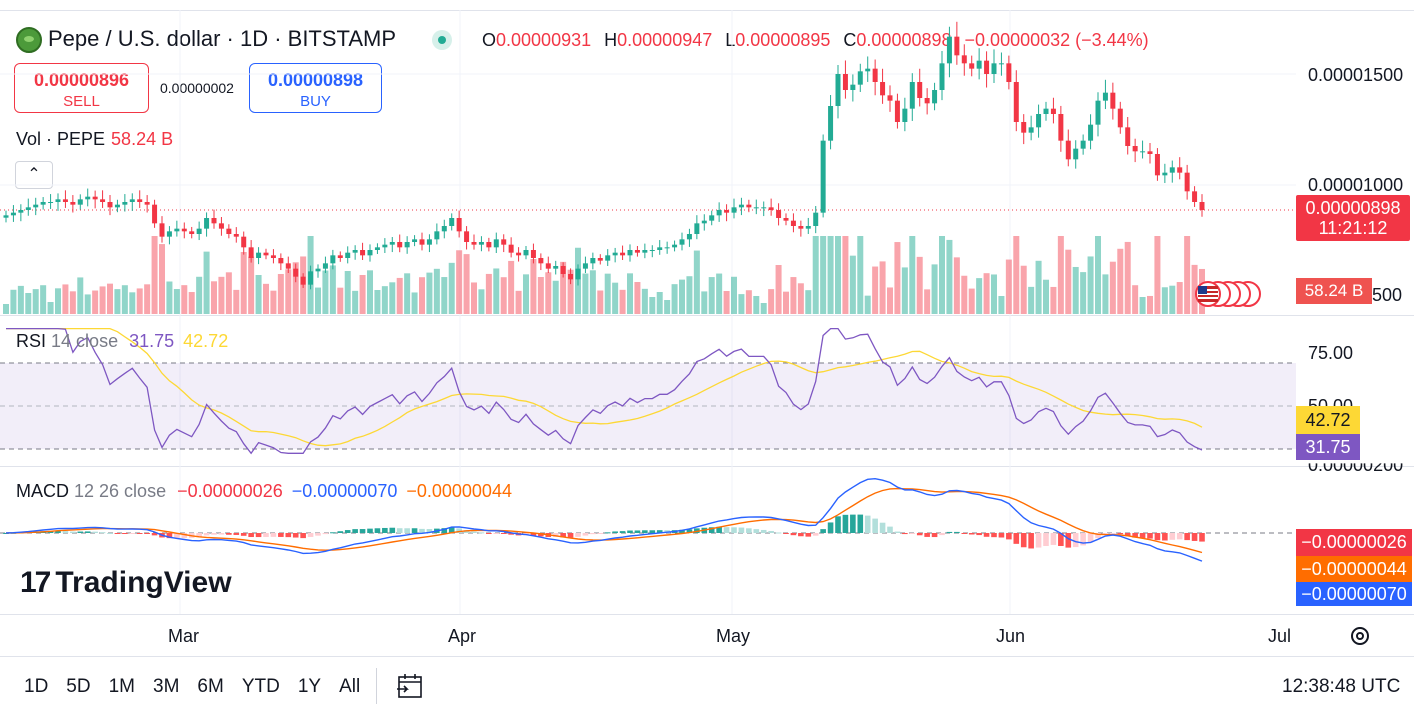 This screenshot has height=718, width=1414. What do you see at coordinates (410, 686) in the screenshot?
I see `date-range-calendar-icon` at bounding box center [410, 686].